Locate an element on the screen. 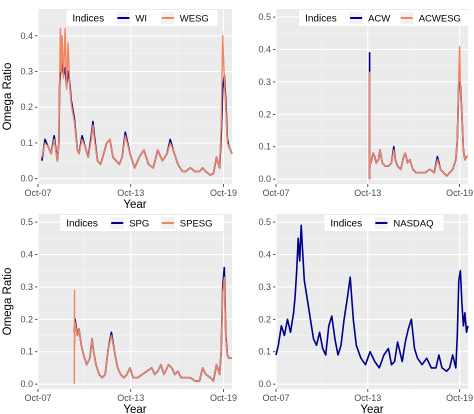  legend-label: WI is located at coordinates (141, 19).